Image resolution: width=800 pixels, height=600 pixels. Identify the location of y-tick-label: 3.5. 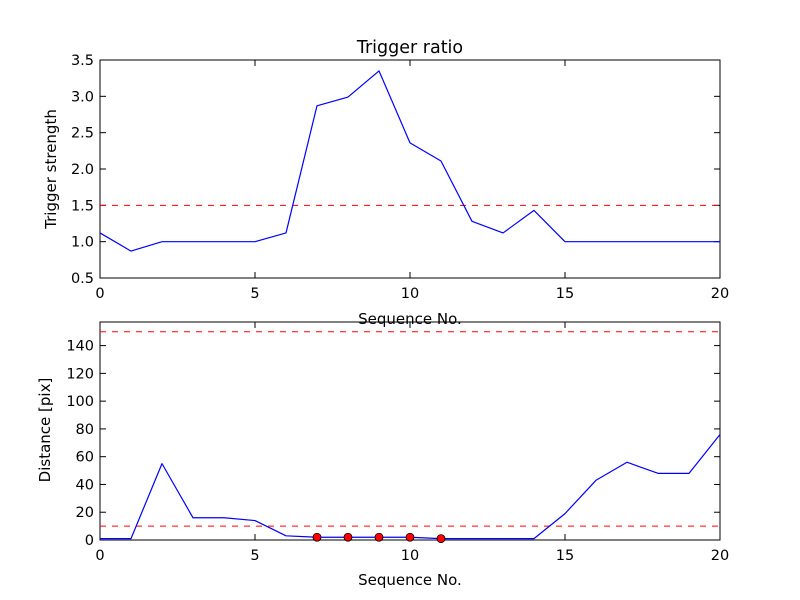
(82, 61).